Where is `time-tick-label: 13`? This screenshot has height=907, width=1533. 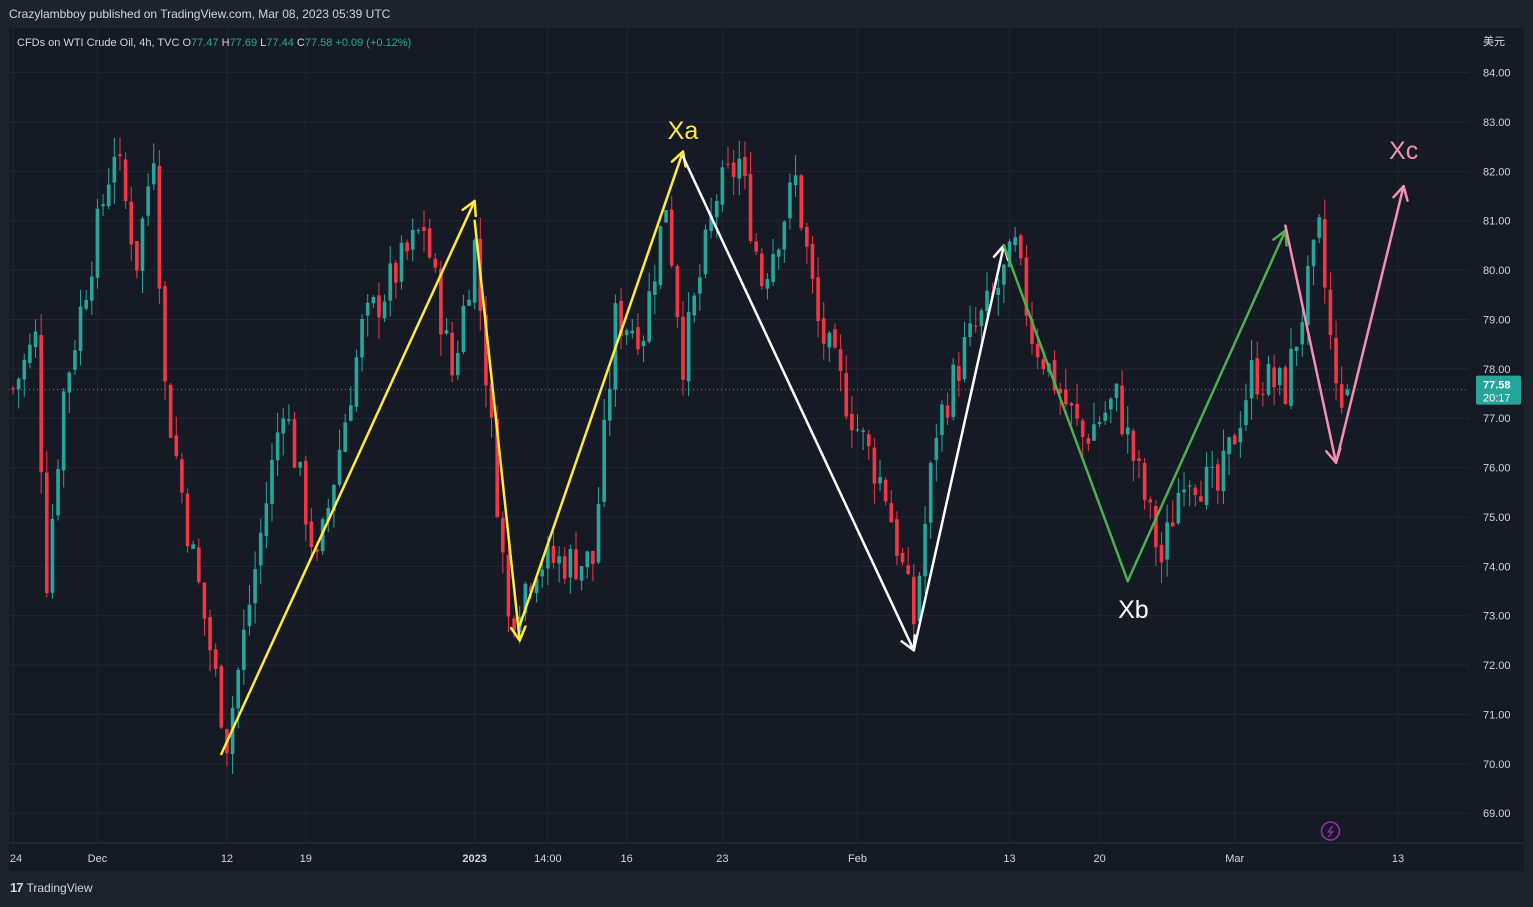 time-tick-label: 13 is located at coordinates (1009, 859).